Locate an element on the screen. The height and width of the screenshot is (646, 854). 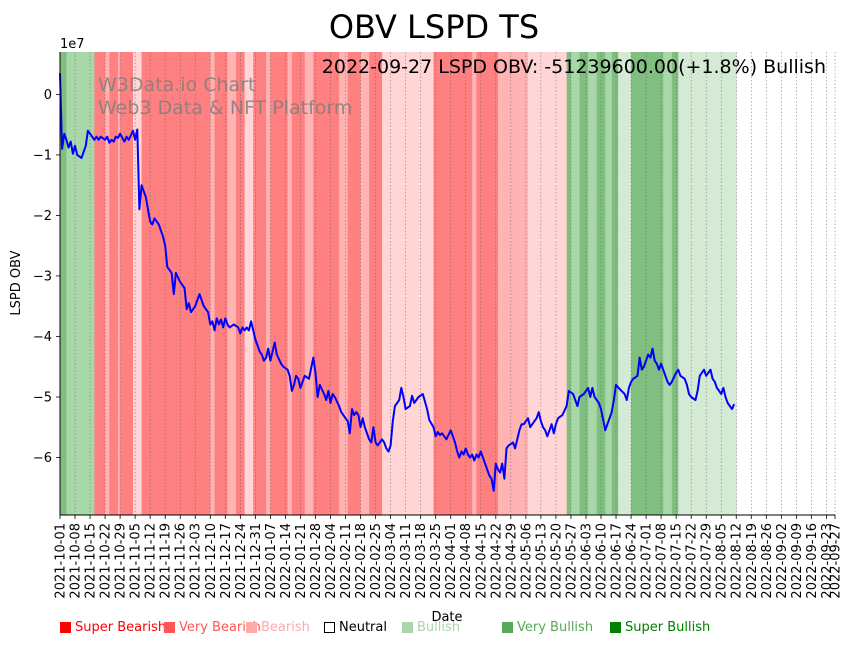
x-tick-label: 2022-01-21 is located at coordinates (301, 561).